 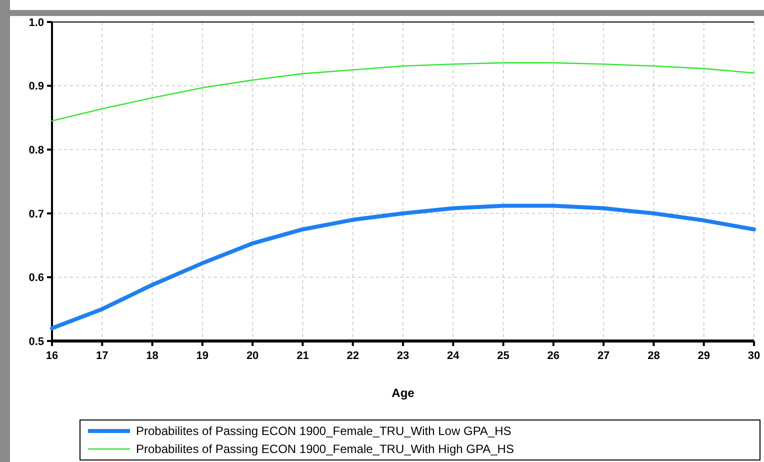 I want to click on legend-label: Probabilites of Passing ECON 1900_Female_TRU_With High GPA_HS, so click(x=325, y=449).